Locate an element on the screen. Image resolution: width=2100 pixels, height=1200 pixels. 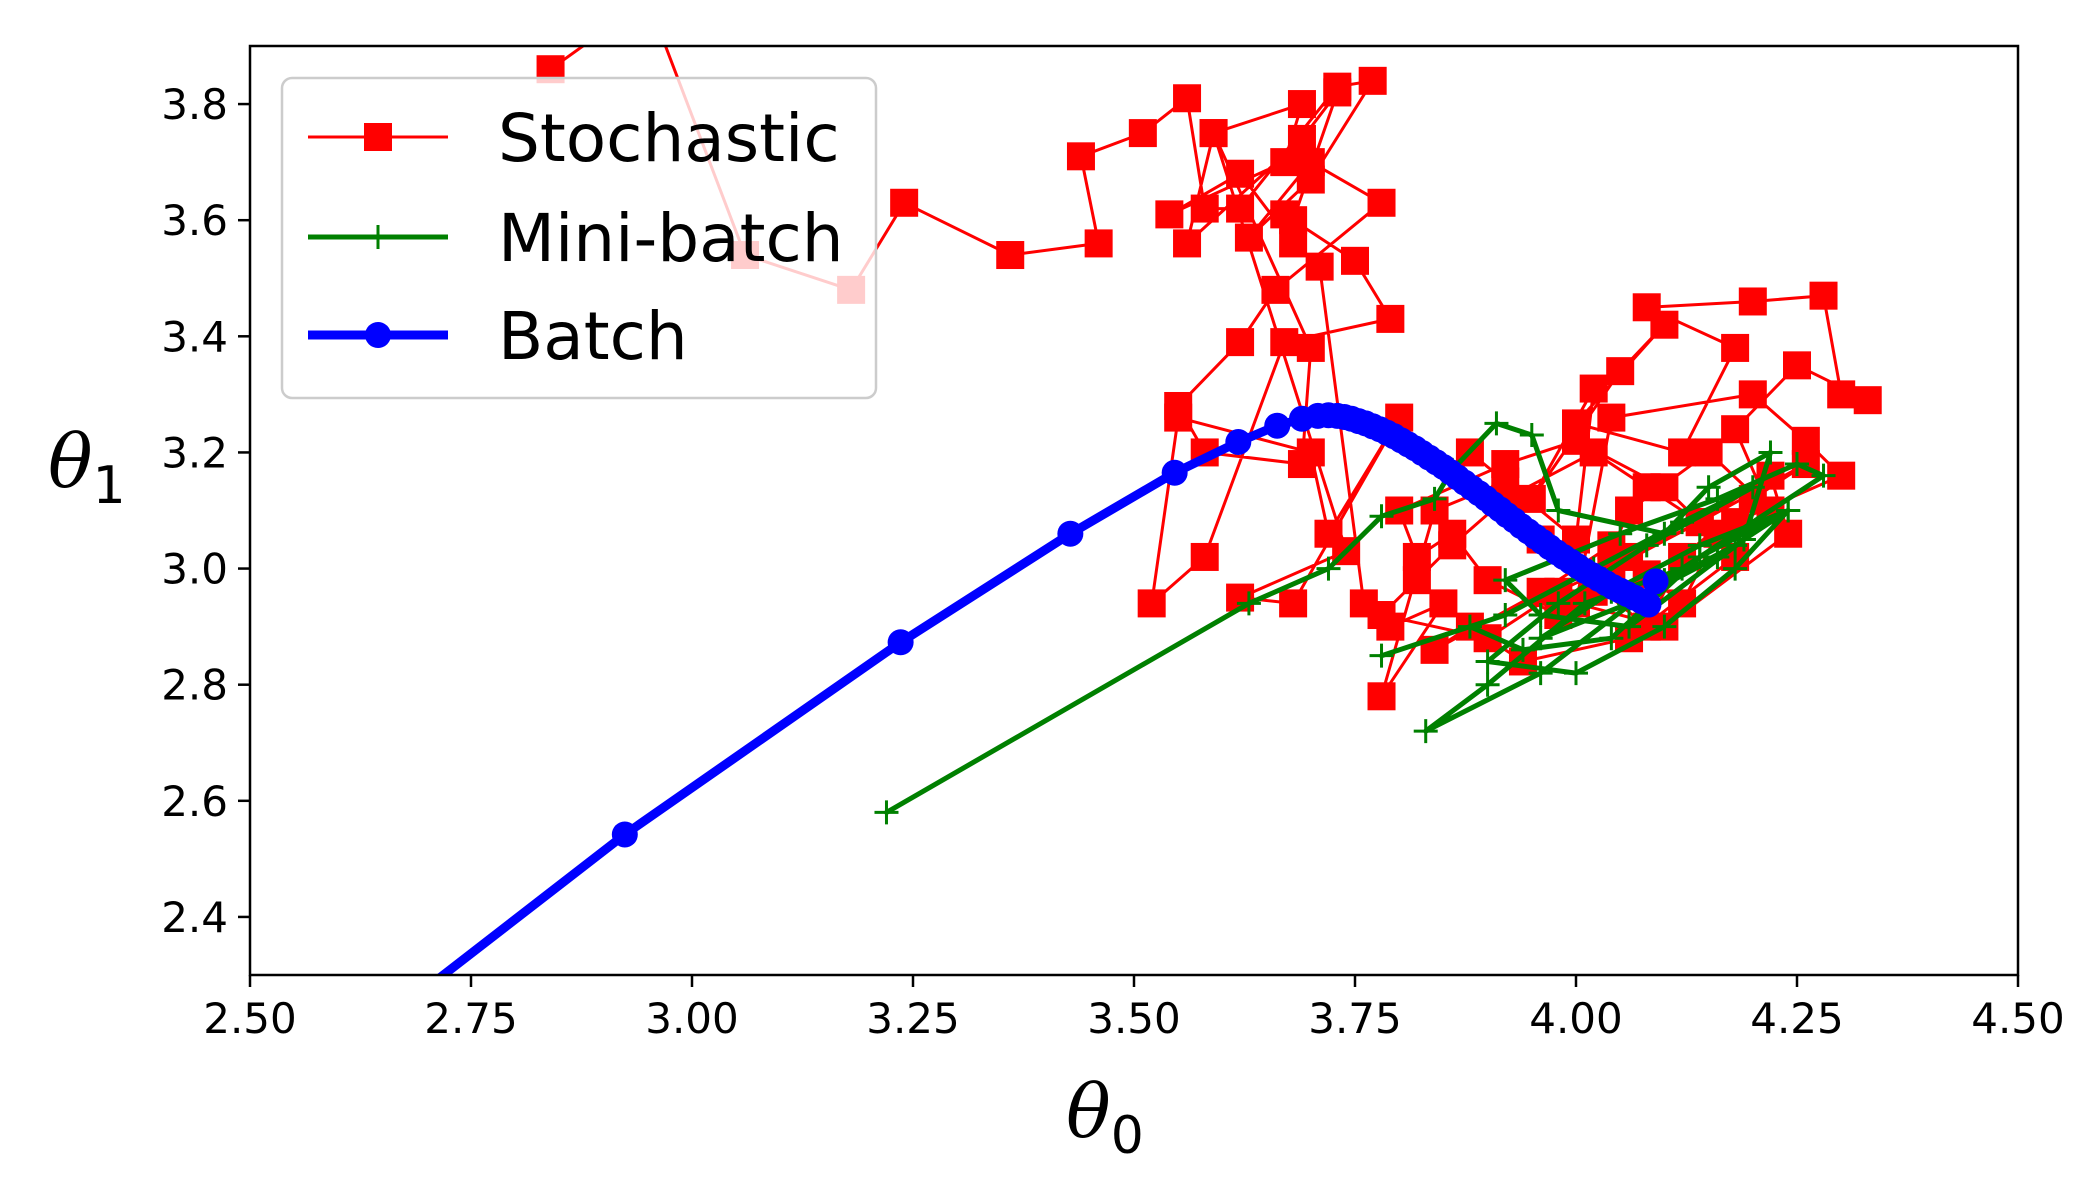
x-axis: 2.50 2.75 3.00 3.25 3.50 3.75 4.00 4.25 4.50 is located at coordinates (1134, 1009).